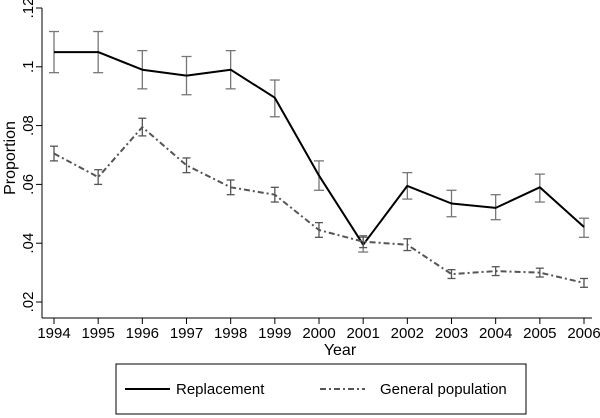  Describe the element at coordinates (407, 333) in the screenshot. I see `x-tick-label: 2002` at that location.